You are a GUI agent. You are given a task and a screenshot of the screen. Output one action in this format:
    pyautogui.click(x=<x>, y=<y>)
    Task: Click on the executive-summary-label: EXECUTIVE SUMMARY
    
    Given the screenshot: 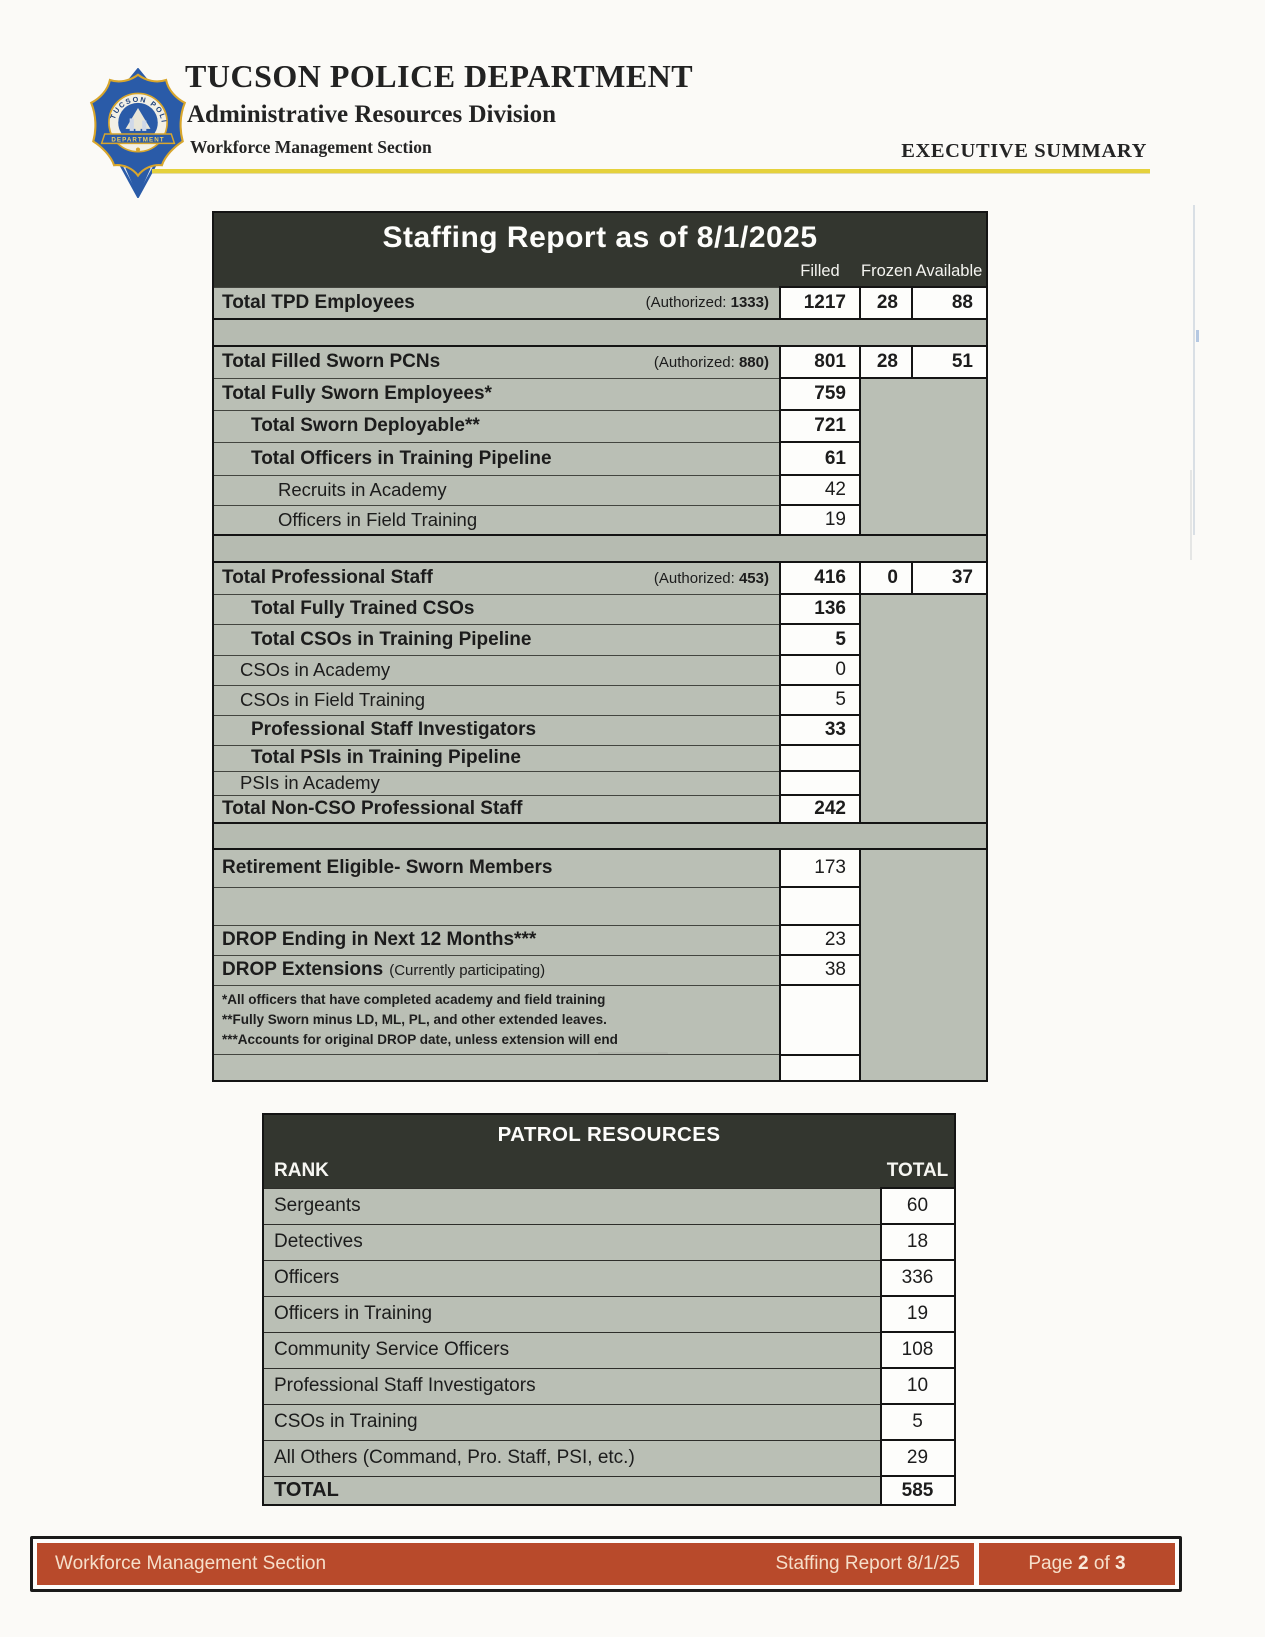 What is the action you would take?
    pyautogui.click(x=1024, y=151)
    